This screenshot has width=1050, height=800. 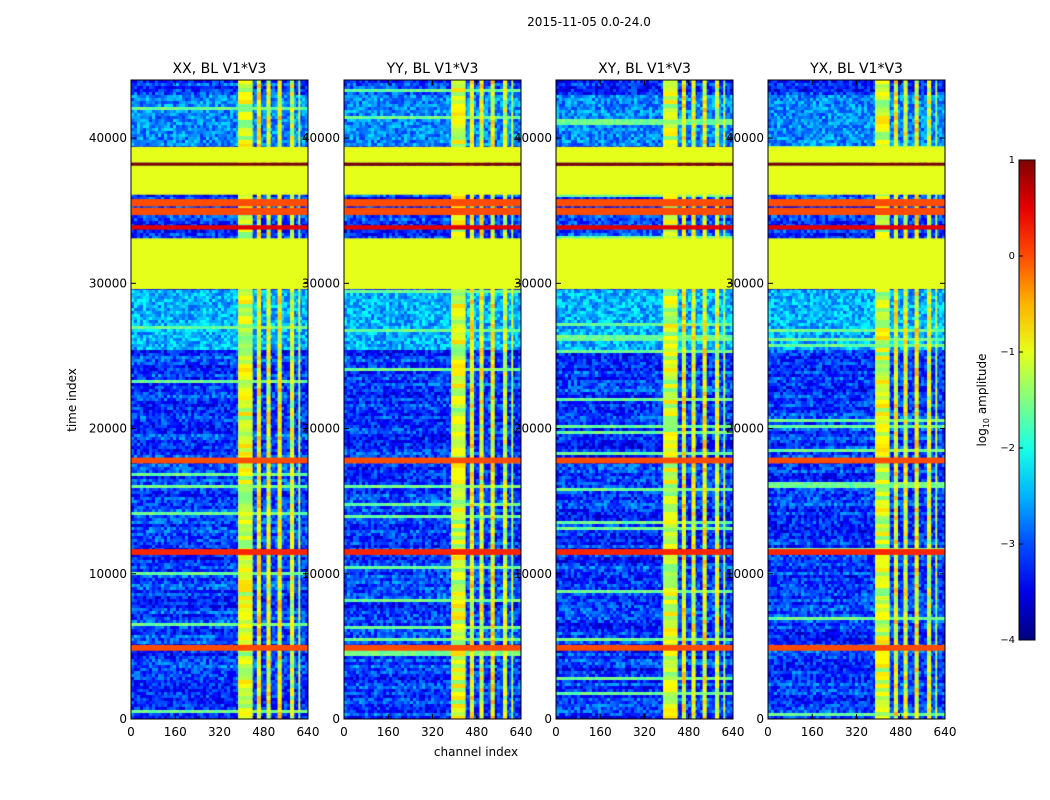 I want to click on panel-title: XY, BL V1*V3, so click(x=644, y=69).